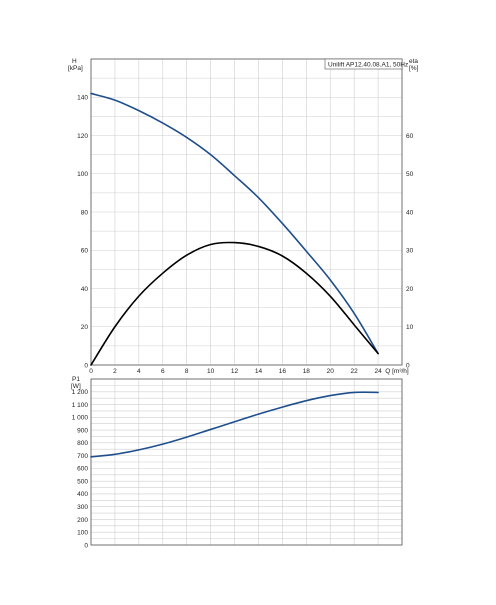 Image resolution: width=496 pixels, height=605 pixels. Describe the element at coordinates (410, 174) in the screenshot. I see `y-right-tick-label: 50` at that location.